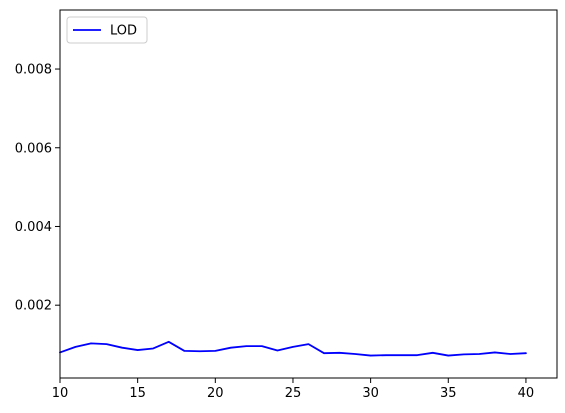 This screenshot has height=413, width=565. I want to click on x-tick-label: 40, so click(526, 393).